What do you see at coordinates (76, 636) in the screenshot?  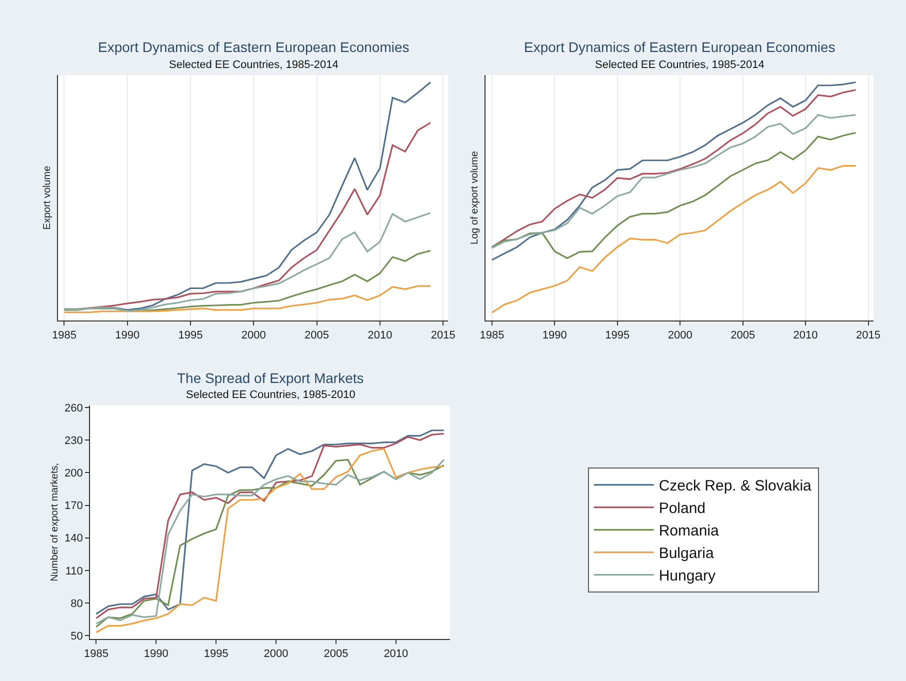 I see `y-tick-label: 50` at bounding box center [76, 636].